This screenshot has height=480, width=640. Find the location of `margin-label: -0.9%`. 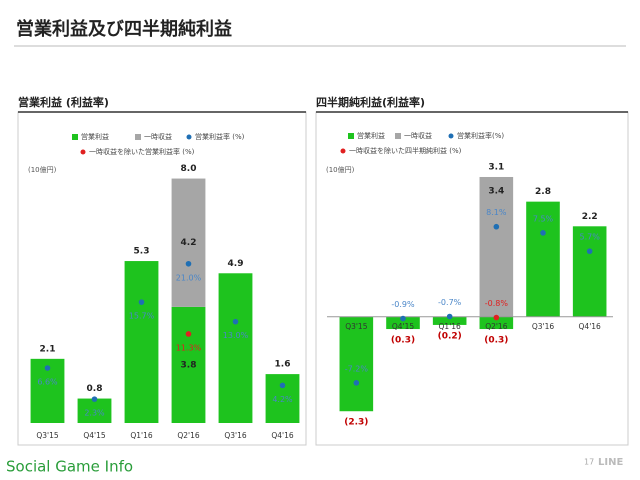

margin-label: -0.9% is located at coordinates (403, 304).